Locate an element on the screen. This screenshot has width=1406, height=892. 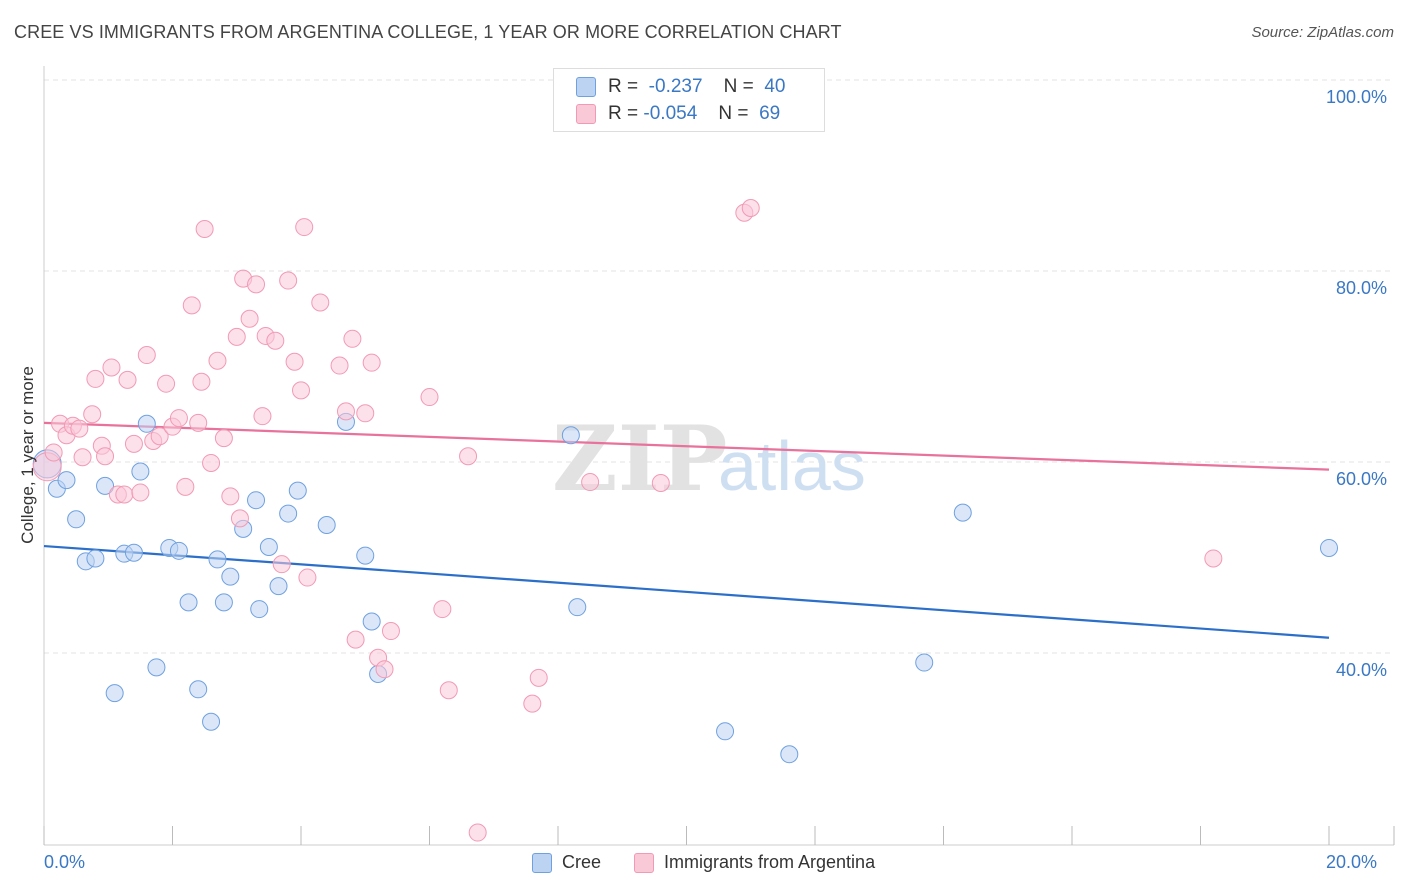
bottom-legend-argentina: Immigrants from Argentina is located at coordinates (754, 862).